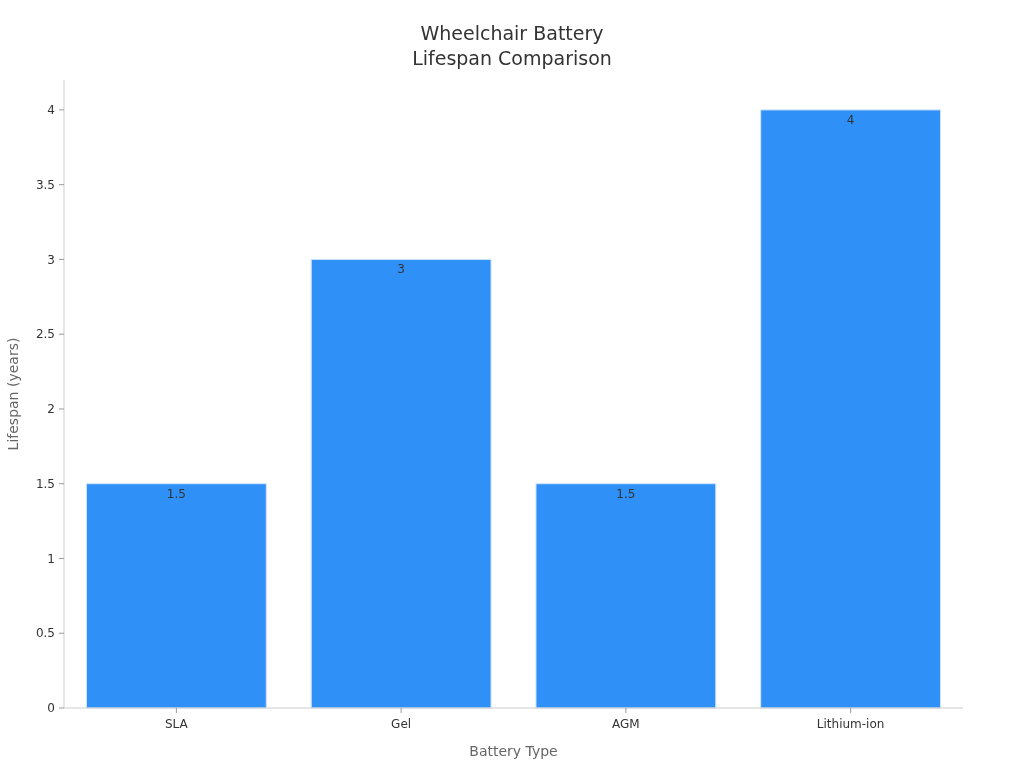 This screenshot has width=1024, height=768. Describe the element at coordinates (850, 724) in the screenshot. I see `x-tick-label: Lithium-ion` at that location.